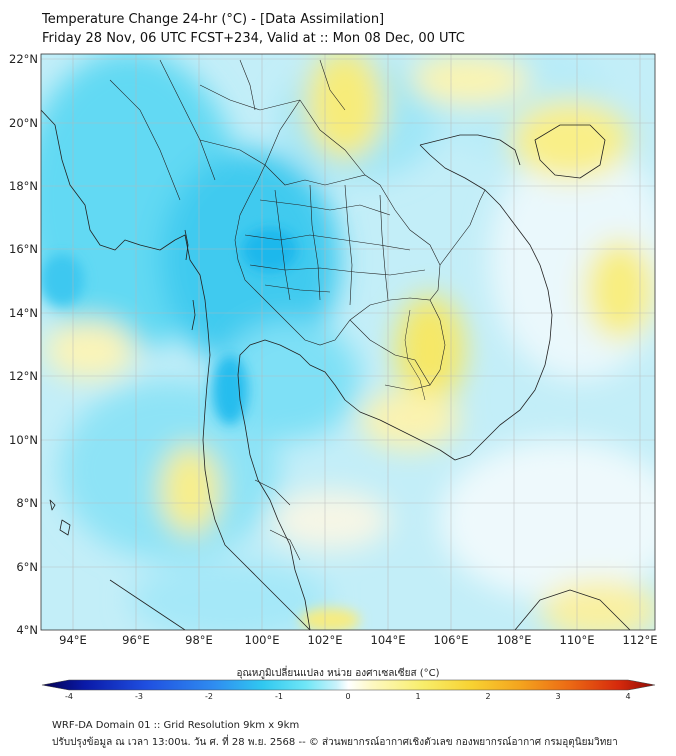  What do you see at coordinates (487, 696) in the screenshot?
I see `colorbar-tick: 2` at bounding box center [487, 696].